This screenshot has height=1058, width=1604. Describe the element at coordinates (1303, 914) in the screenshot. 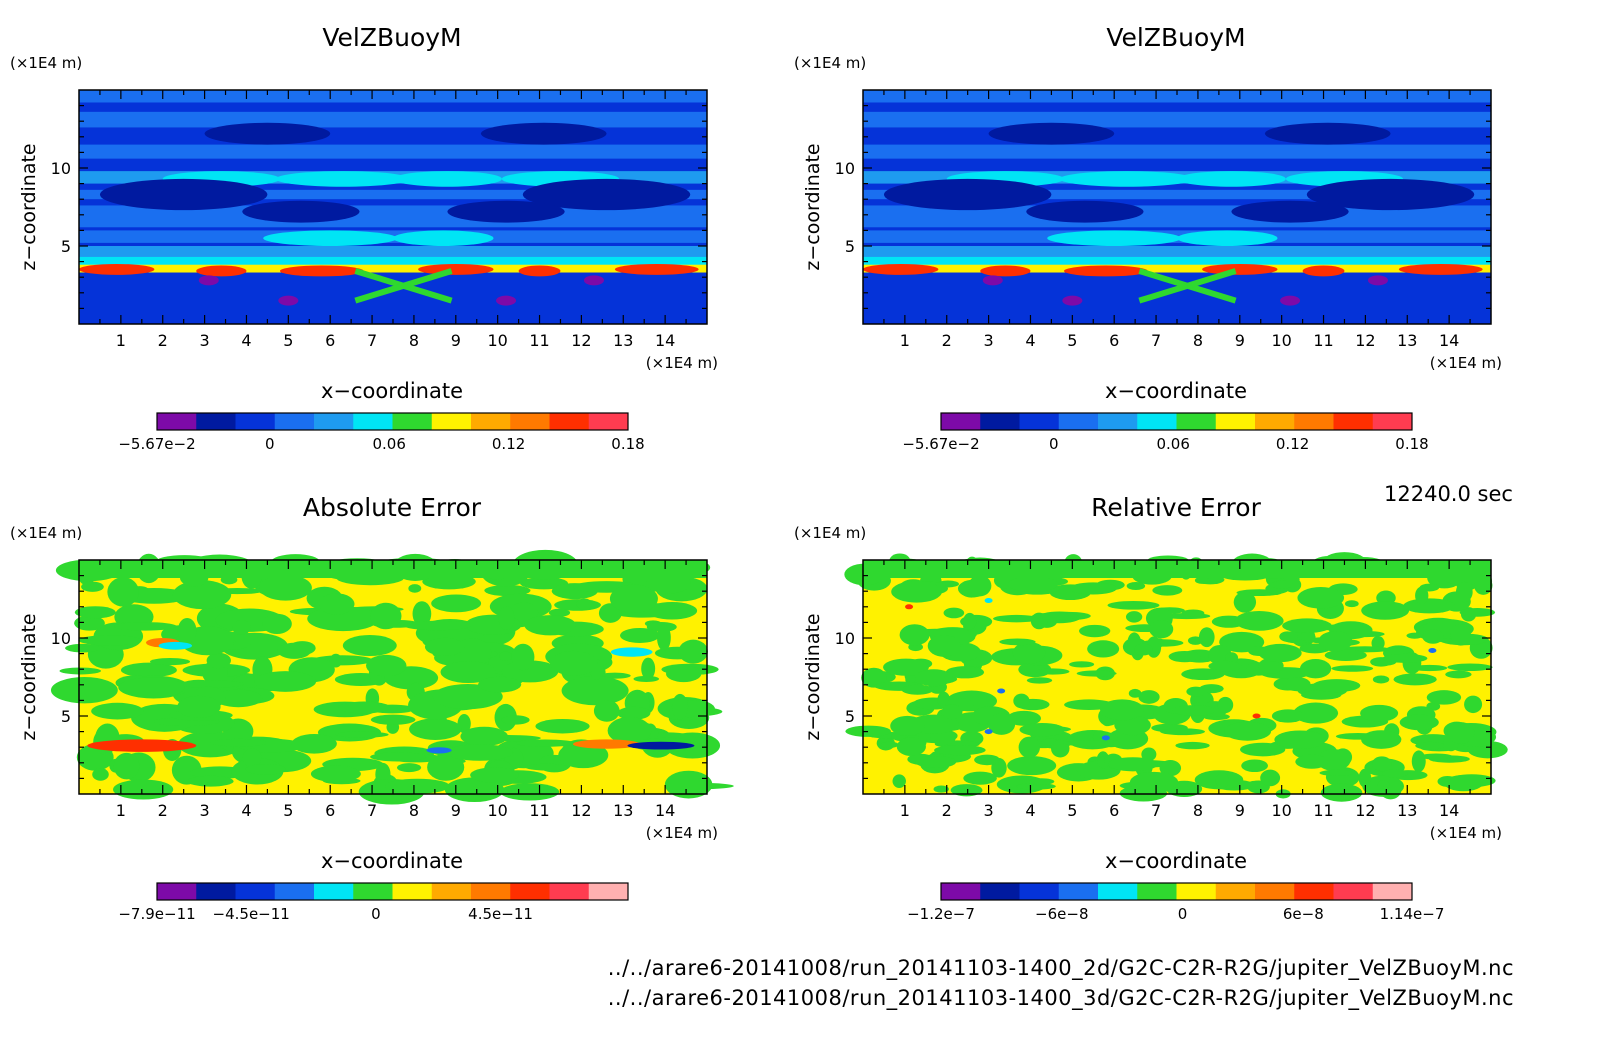

I see `colorbar-label: 6e−8` at that location.